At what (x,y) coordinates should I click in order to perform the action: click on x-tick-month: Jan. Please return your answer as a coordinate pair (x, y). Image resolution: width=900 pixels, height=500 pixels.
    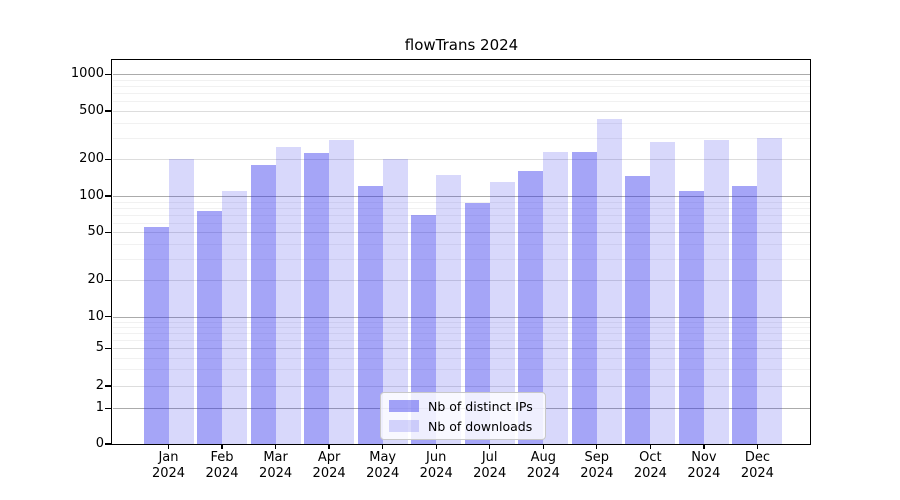
    Looking at the image, I should click on (168, 457).